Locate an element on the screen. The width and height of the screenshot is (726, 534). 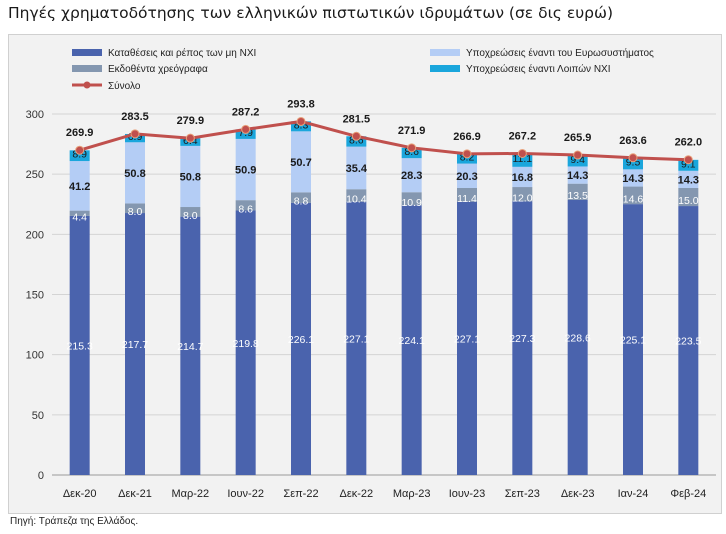
x-tick-label: Δεκ-22 is located at coordinates (357, 494).